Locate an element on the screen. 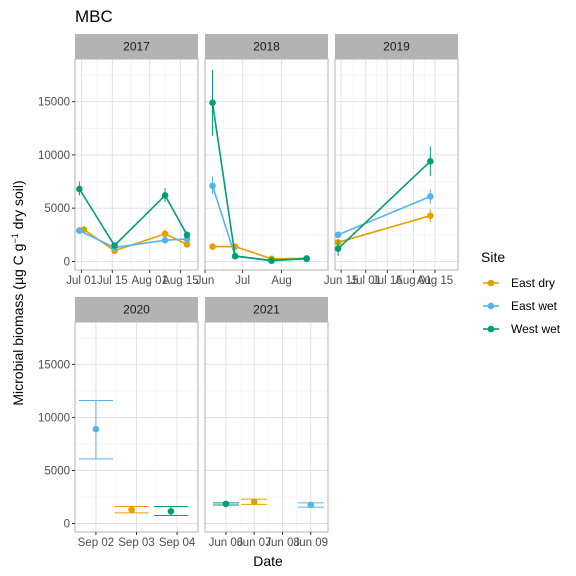  x-axis-label: Date is located at coordinates (268, 561).